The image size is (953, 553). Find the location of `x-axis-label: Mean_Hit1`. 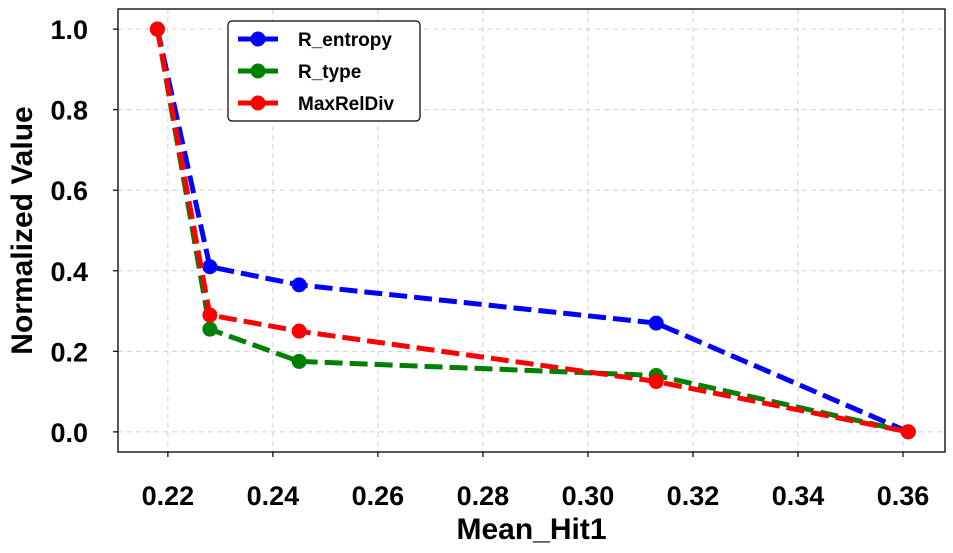

x-axis-label: Mean_Hit1 is located at coordinates (531, 529).